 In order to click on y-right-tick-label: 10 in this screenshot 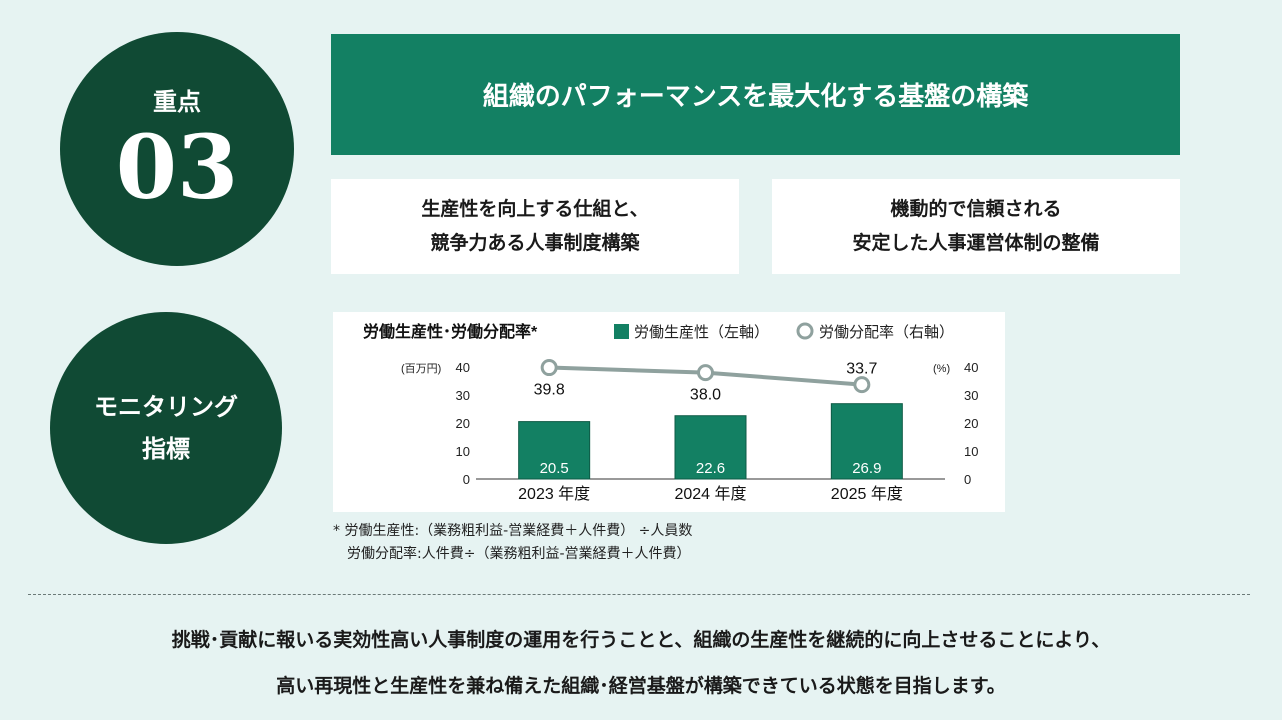, I will do `click(971, 451)`.